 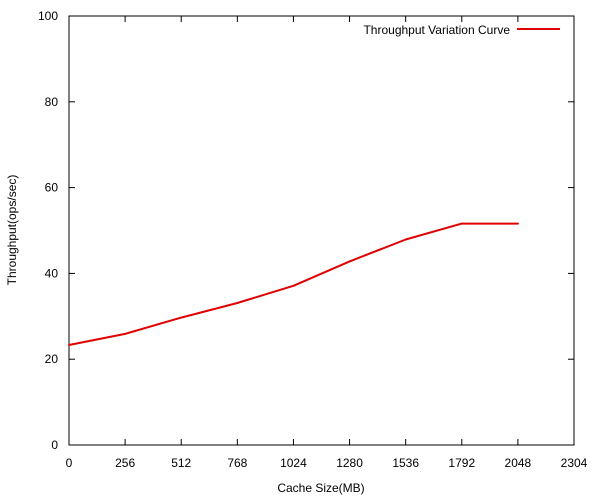 I want to click on x-tick-label: 0, so click(x=69, y=463).